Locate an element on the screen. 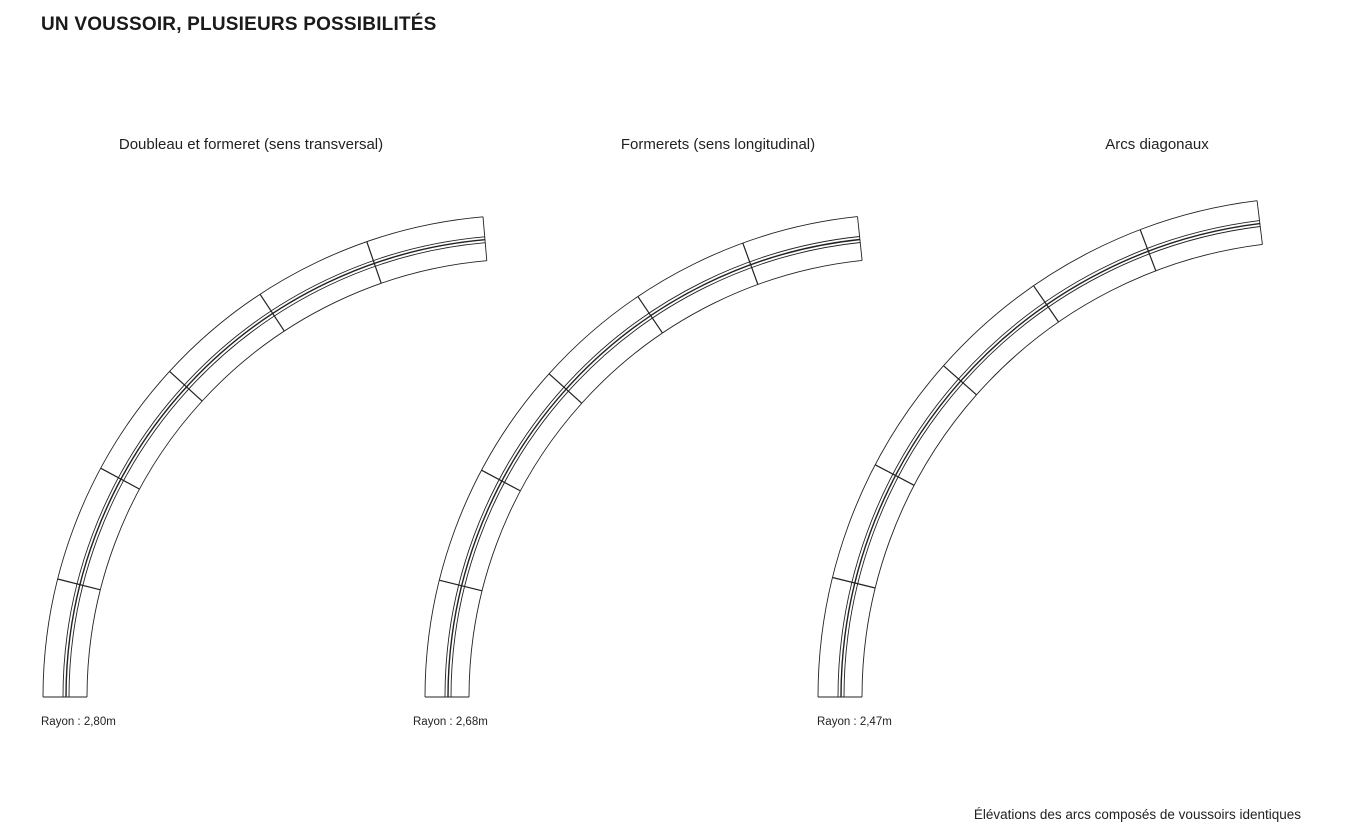 This screenshot has width=1349, height=834. arch-2-label: Formerets (sens longitudinal) is located at coordinates (718, 144).